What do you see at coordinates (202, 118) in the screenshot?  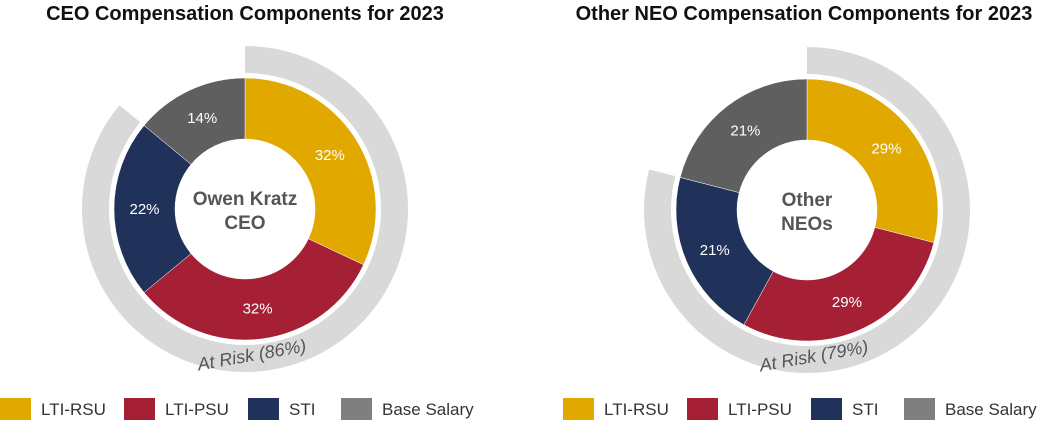 I see `slice-label: 14%` at bounding box center [202, 118].